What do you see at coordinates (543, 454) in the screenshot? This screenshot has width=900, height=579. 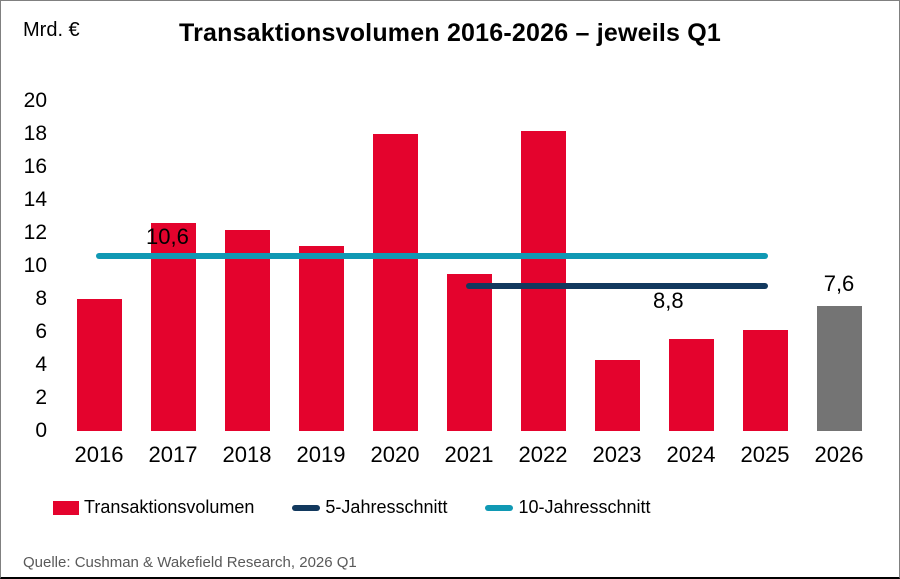 I see `x-label-2022: 2022` at bounding box center [543, 454].